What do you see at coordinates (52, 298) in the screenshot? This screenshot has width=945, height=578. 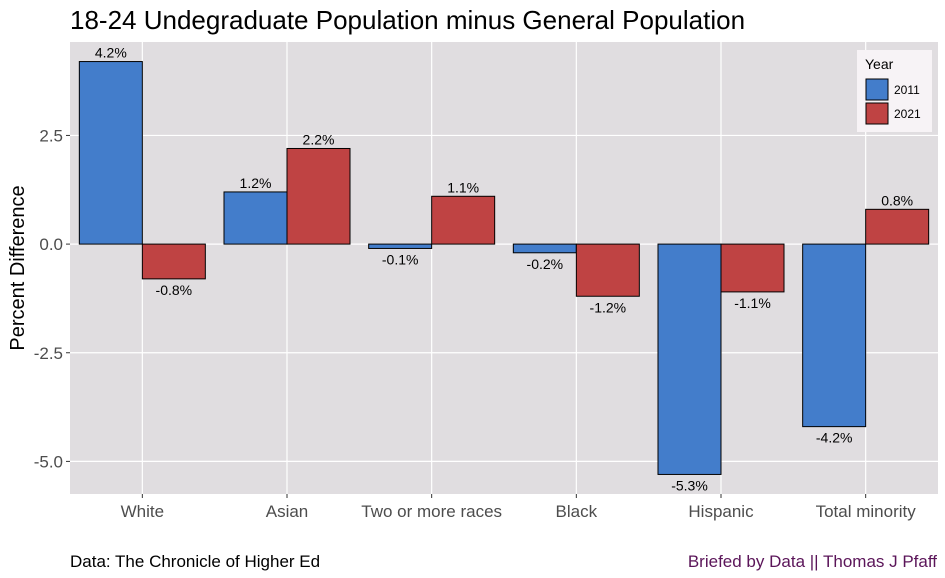 I see `y-axis: 2.5 0.0 -2.5 -5.0` at bounding box center [52, 298].